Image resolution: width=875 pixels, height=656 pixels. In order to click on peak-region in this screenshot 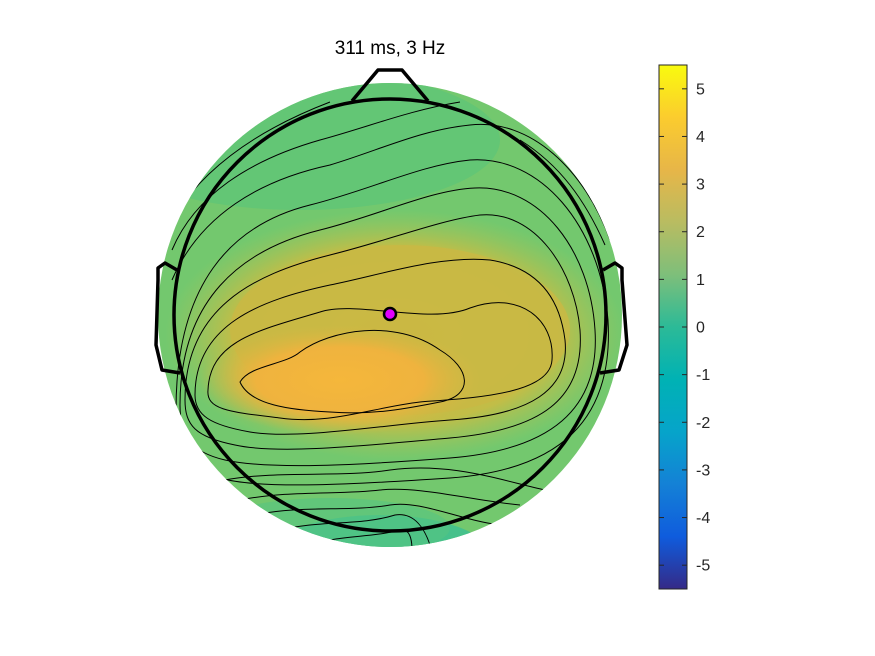, I will do `click(340, 380)`.